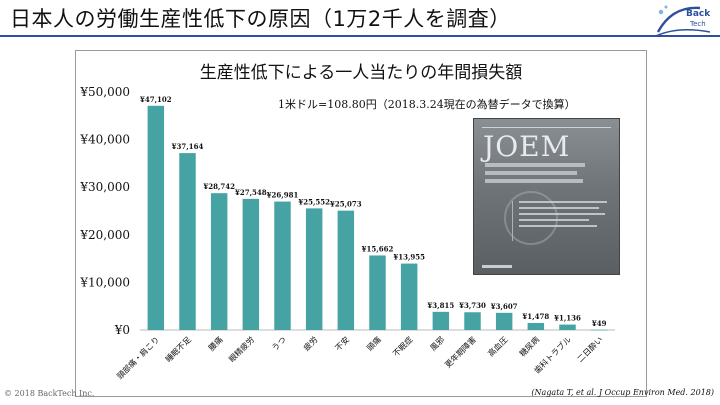 This screenshot has width=720, height=405. Describe the element at coordinates (314, 201) in the screenshot. I see `data-label: ¥25,552` at that location.